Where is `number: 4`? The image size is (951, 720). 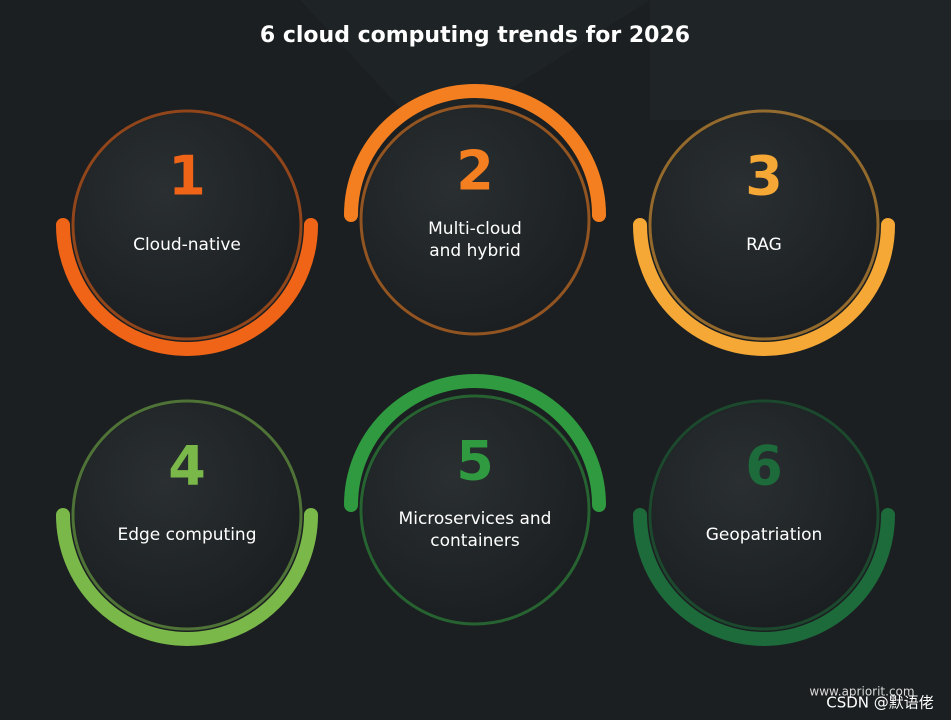
number: 4 is located at coordinates (187, 466).